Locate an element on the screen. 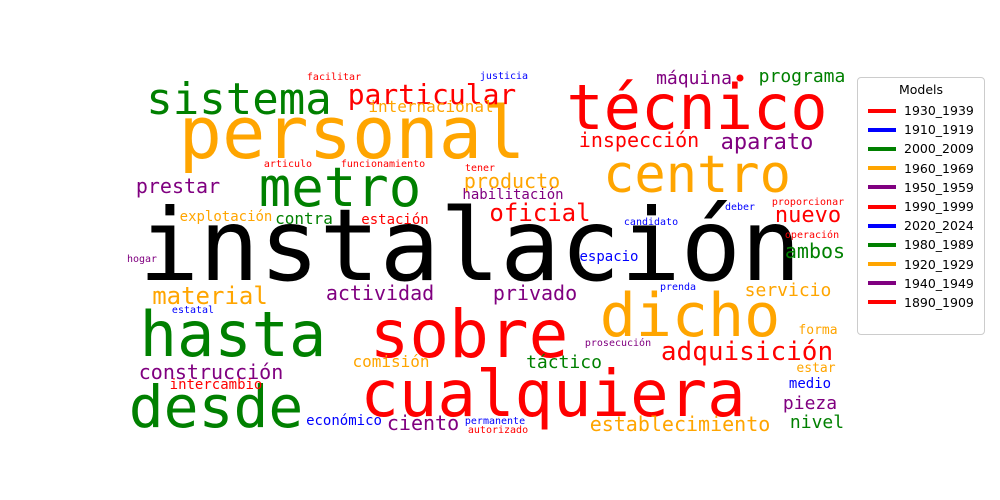 This screenshot has width=1000, height=500. cloud-word: dicho is located at coordinates (690, 316).